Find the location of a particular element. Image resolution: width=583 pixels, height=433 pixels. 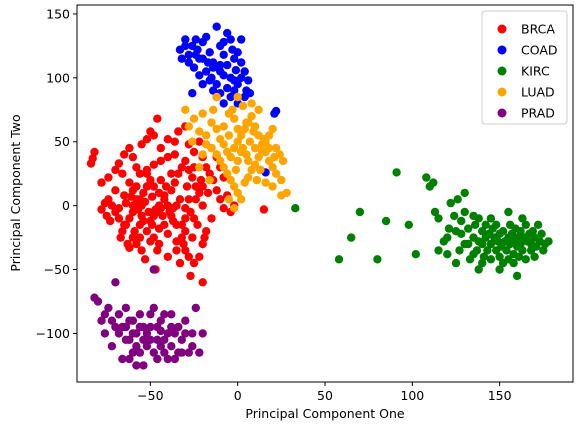

y-tick-label: −50 is located at coordinates (57, 269).